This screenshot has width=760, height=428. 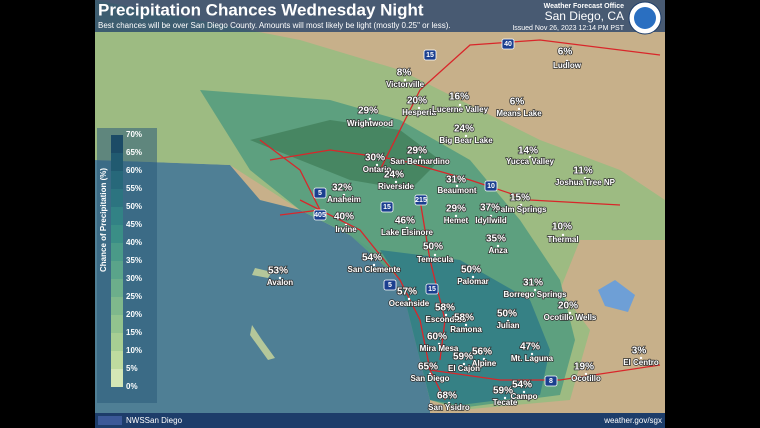 I want to click on place-name: Anza, so click(x=498, y=250).